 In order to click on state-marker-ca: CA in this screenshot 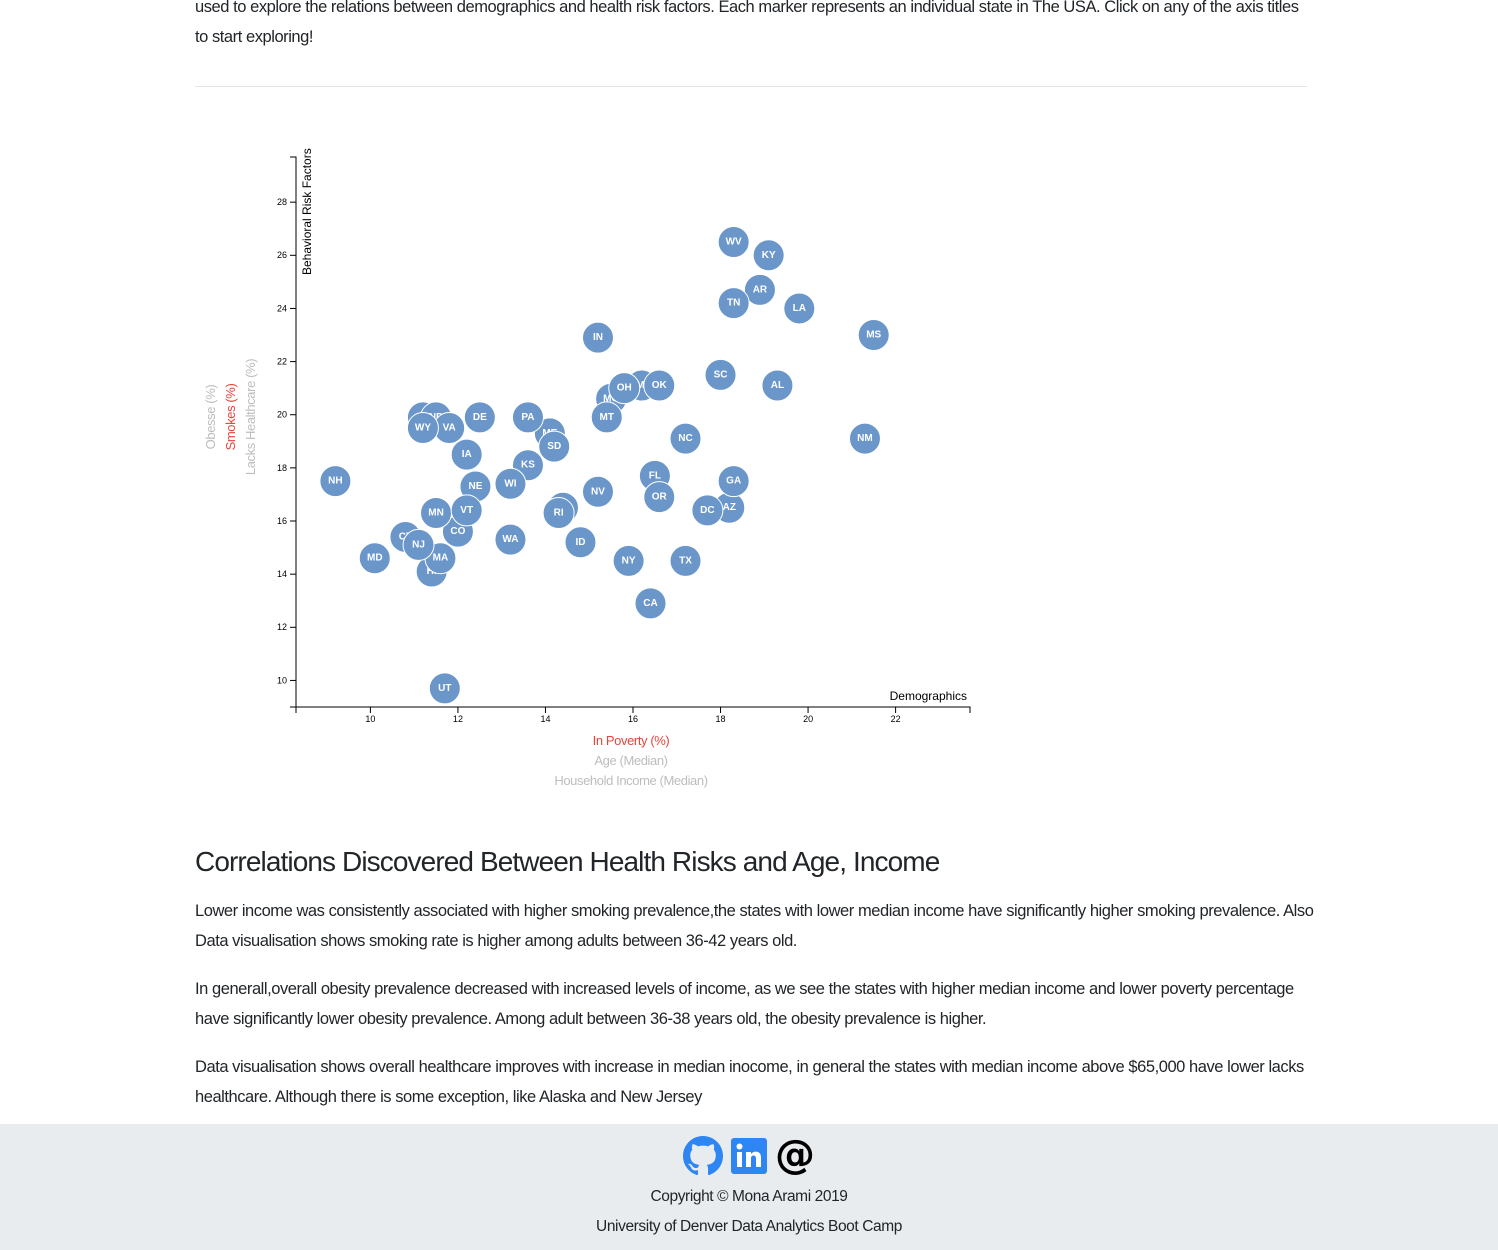, I will do `click(650, 603)`.